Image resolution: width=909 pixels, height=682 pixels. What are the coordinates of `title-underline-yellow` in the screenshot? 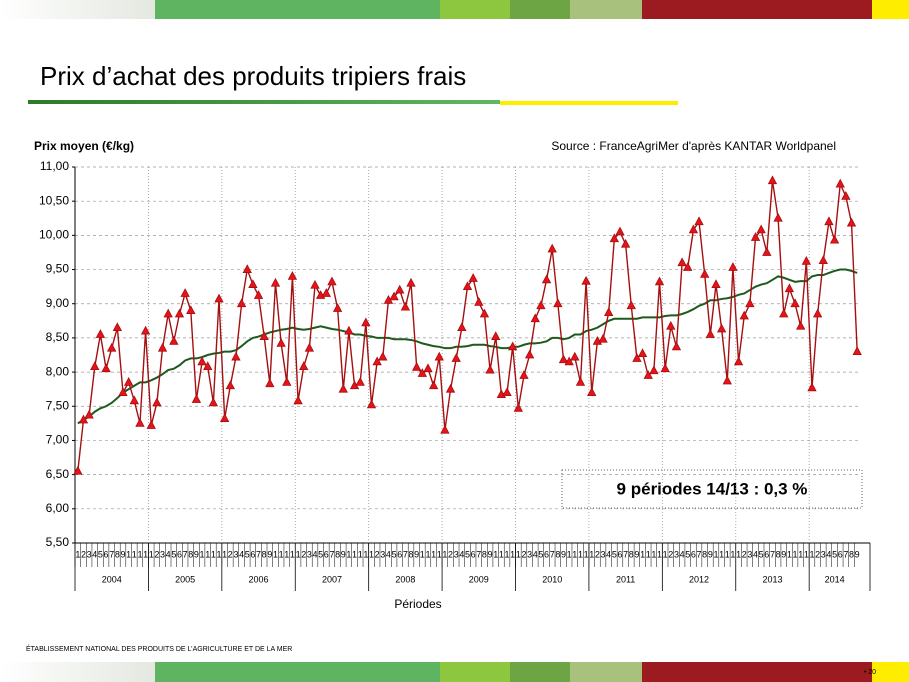 It's located at (589, 103).